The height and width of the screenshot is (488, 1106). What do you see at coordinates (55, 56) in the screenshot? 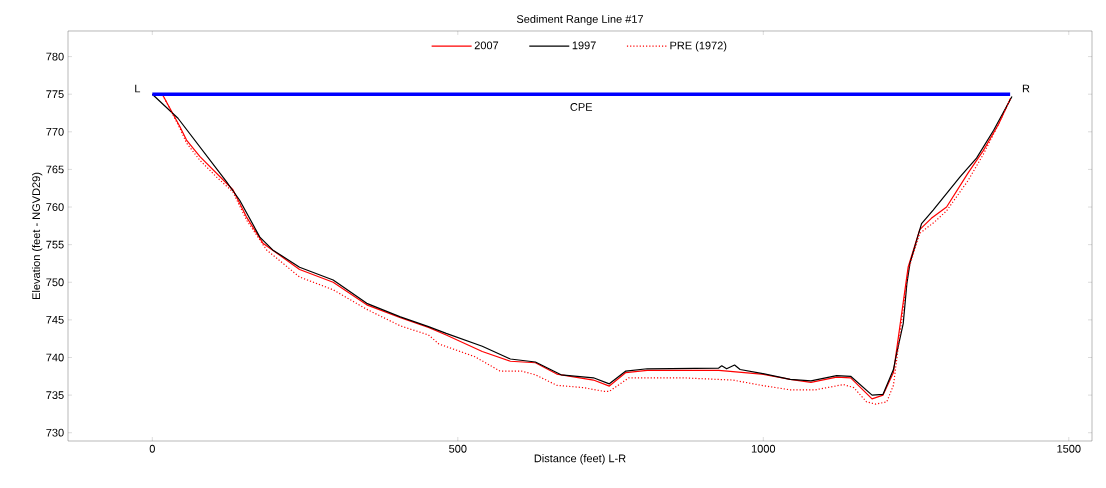
I see `y-tick-label: 780` at bounding box center [55, 56].